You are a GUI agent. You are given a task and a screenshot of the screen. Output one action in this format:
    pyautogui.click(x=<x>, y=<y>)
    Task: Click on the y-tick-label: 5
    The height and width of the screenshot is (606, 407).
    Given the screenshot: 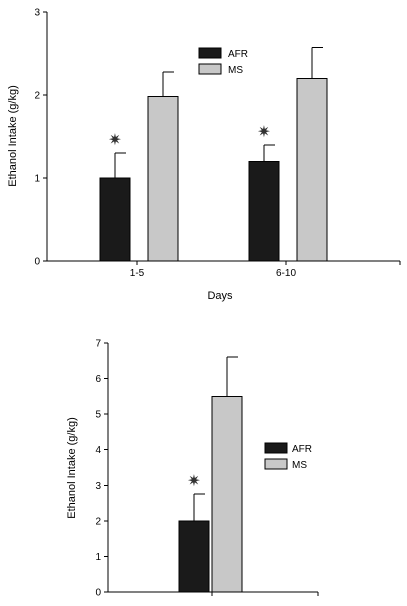 What is the action you would take?
    pyautogui.click(x=98, y=415)
    